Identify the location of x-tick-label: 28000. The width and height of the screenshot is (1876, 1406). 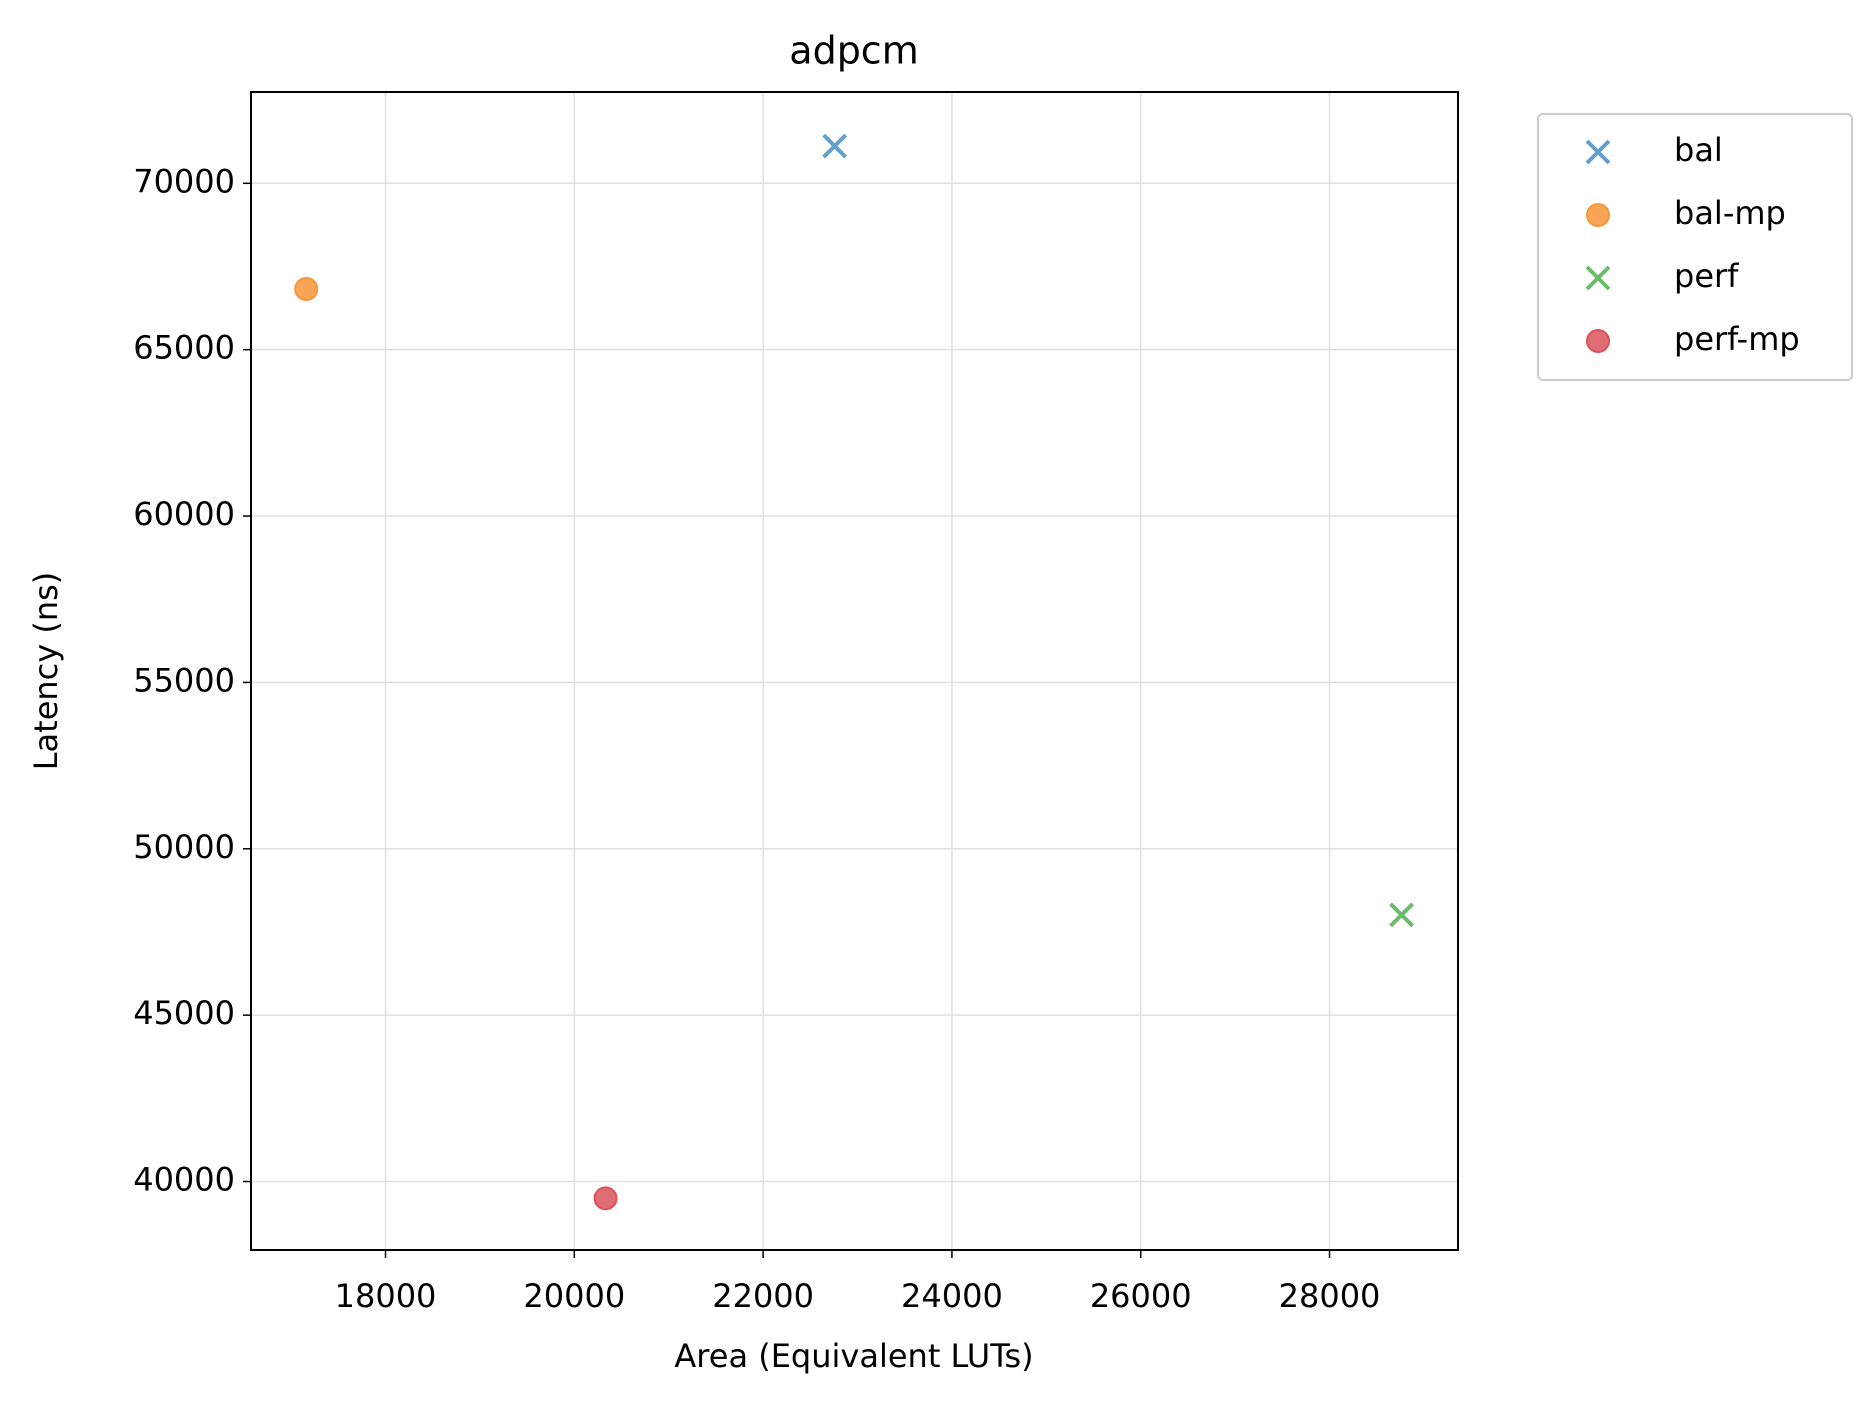
(1330, 1296).